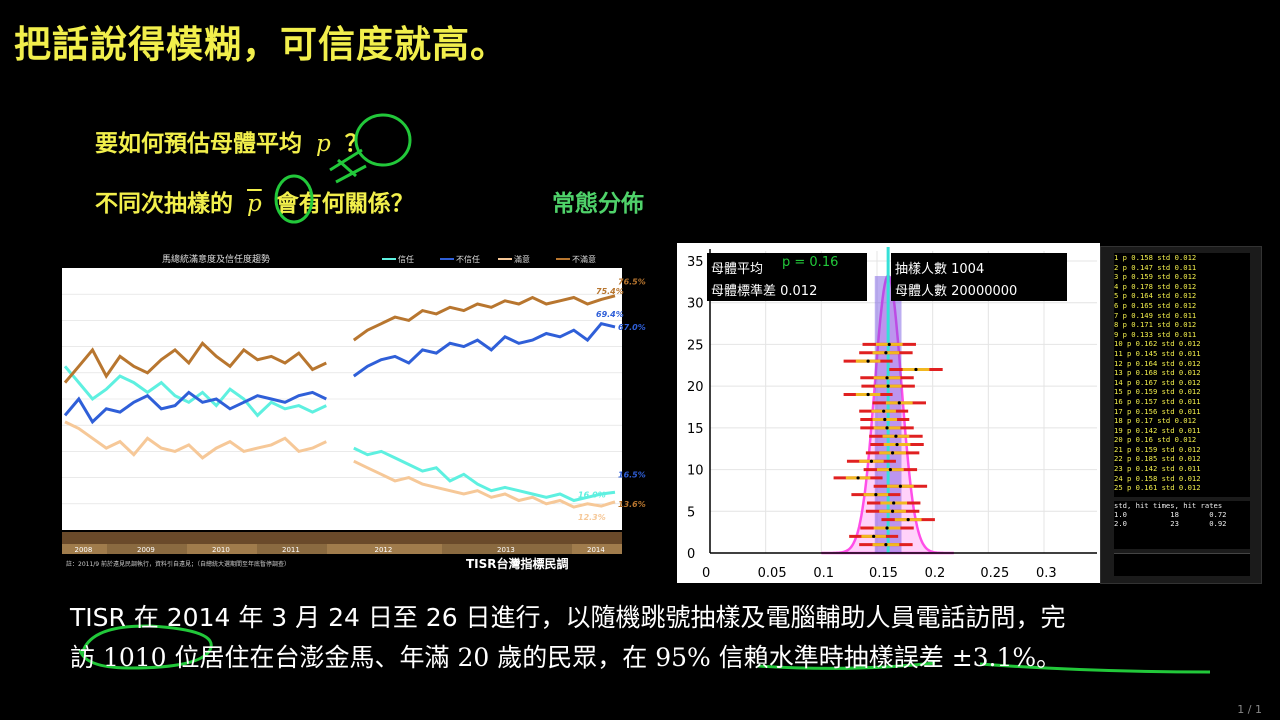 The image size is (1280, 720). What do you see at coordinates (956, 291) in the screenshot?
I see `info-population-size: 母體人數 20000000` at bounding box center [956, 291].